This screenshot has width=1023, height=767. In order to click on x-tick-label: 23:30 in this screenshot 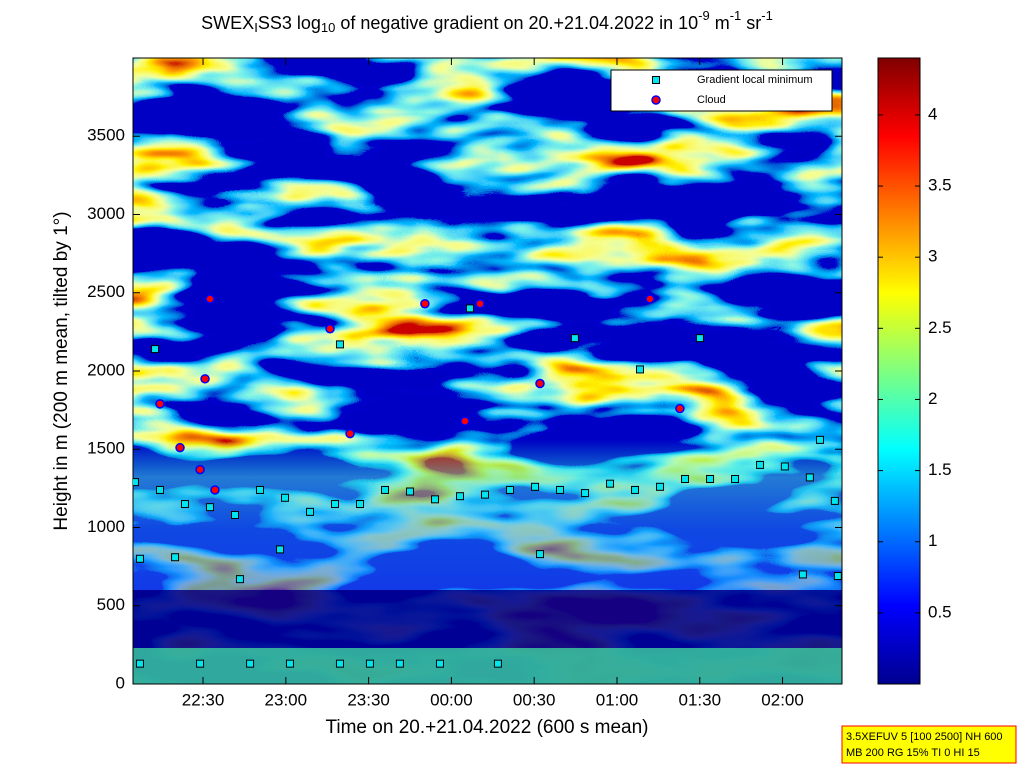, I will do `click(368, 699)`.